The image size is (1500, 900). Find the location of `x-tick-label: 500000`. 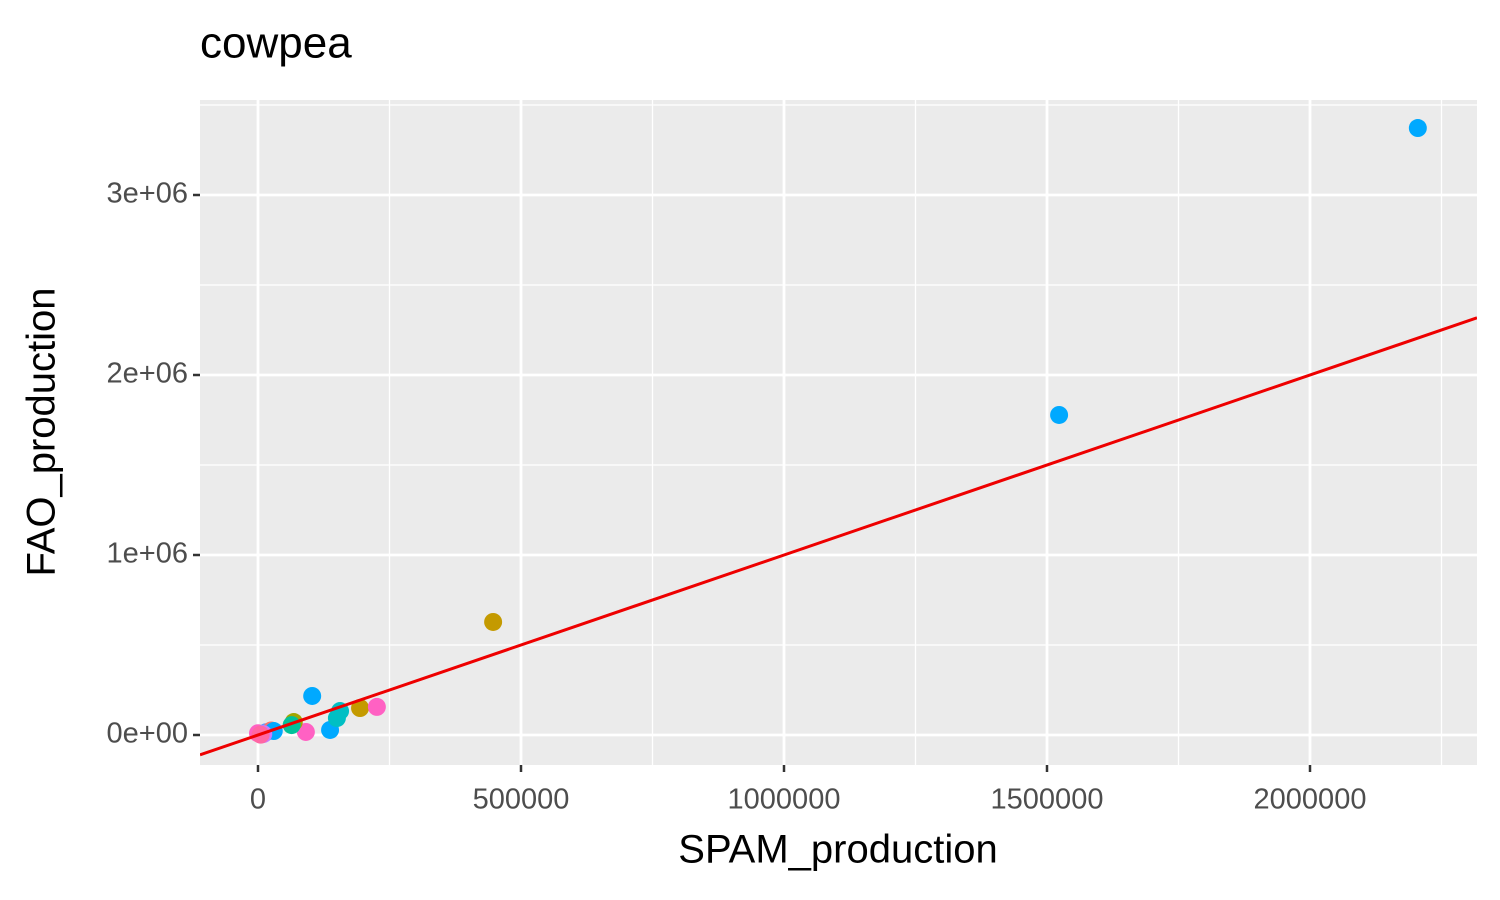

x-tick-label: 500000 is located at coordinates (521, 800).